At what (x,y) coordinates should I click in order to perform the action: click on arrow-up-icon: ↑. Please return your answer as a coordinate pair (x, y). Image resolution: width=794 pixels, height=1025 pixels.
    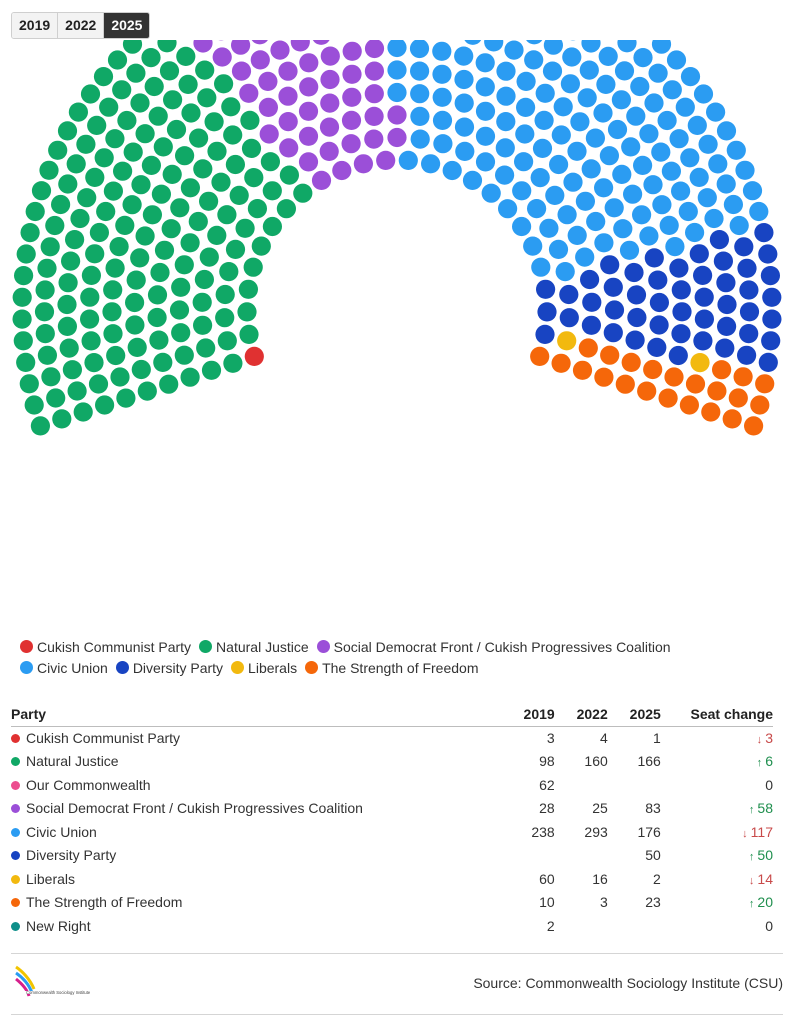
    Looking at the image, I should click on (753, 857).